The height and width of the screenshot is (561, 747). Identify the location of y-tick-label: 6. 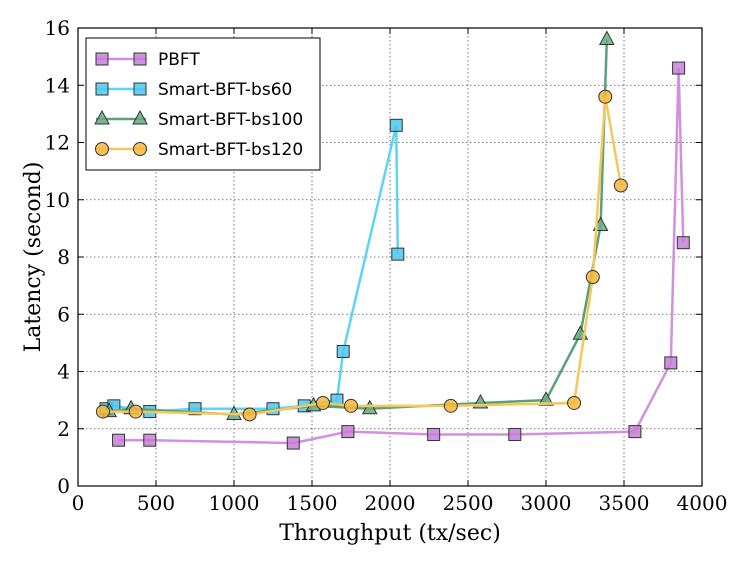
(63, 314).